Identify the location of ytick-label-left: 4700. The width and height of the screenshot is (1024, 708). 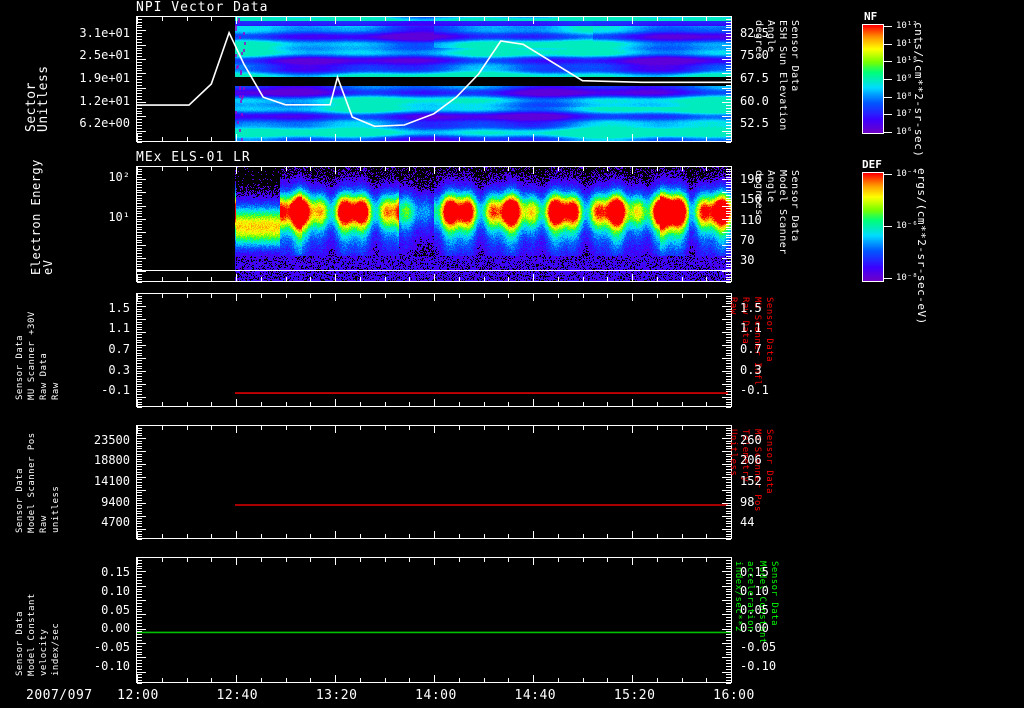
(115, 522).